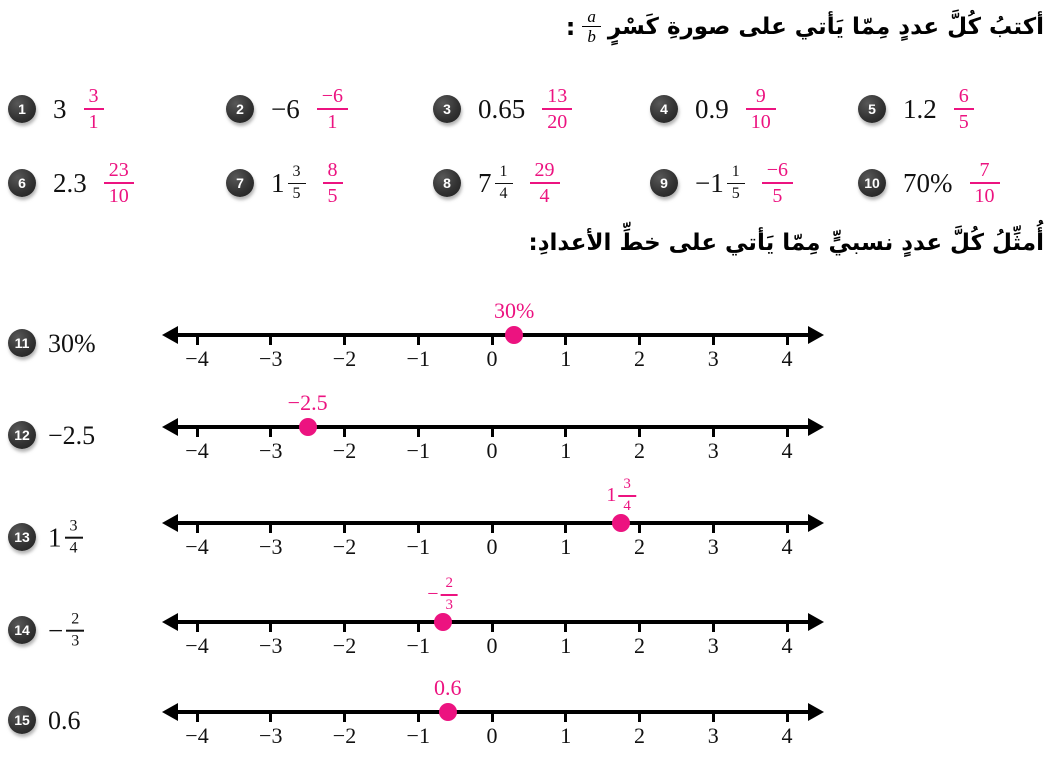 The image size is (1050, 760). Describe the element at coordinates (71, 183) in the screenshot. I see `problem-6: 6 2.3 23 10` at that location.